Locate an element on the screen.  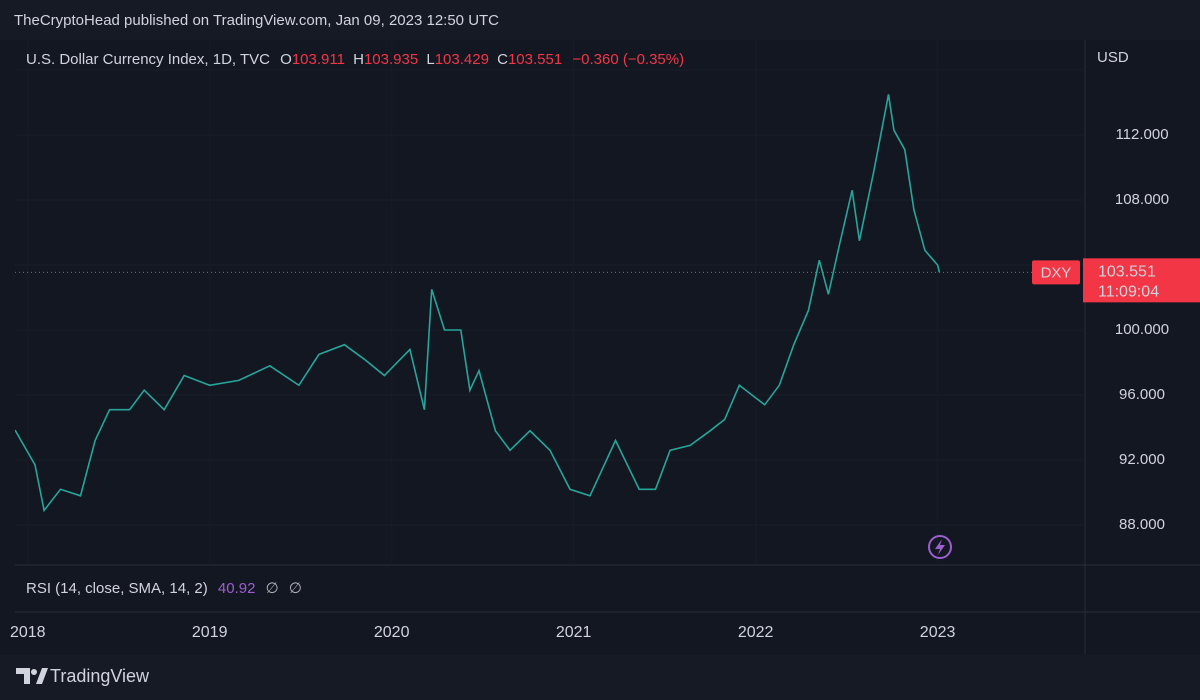
ohlc-label: O is located at coordinates (286, 59).